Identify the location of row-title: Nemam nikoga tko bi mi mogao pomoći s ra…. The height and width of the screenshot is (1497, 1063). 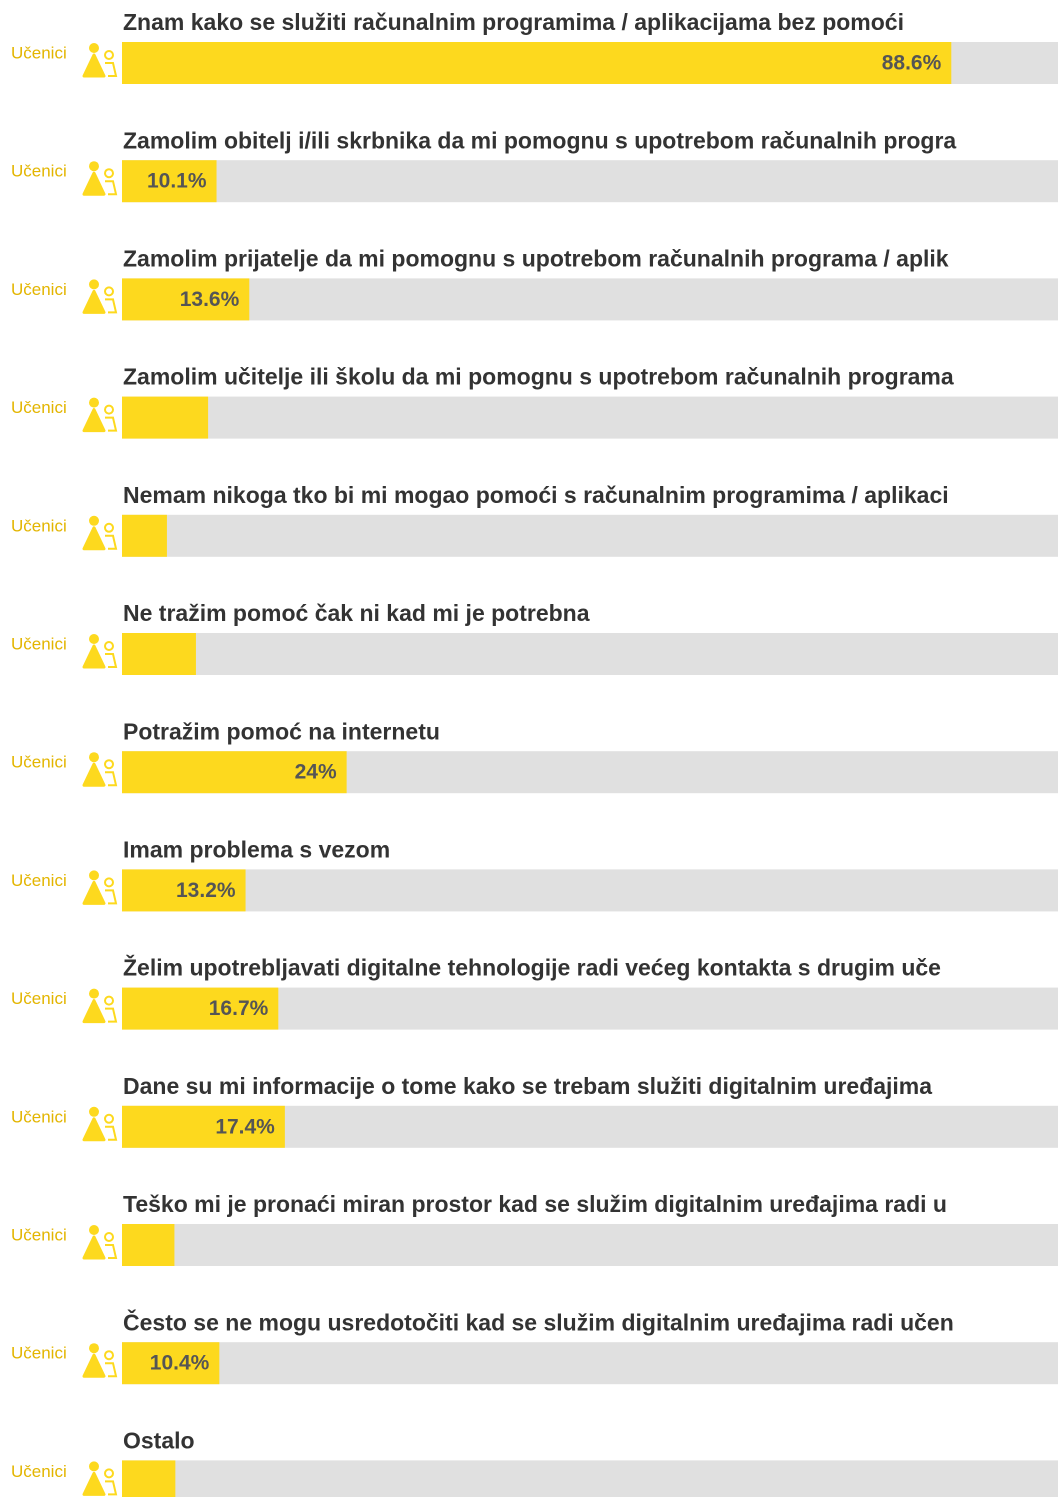
(536, 495).